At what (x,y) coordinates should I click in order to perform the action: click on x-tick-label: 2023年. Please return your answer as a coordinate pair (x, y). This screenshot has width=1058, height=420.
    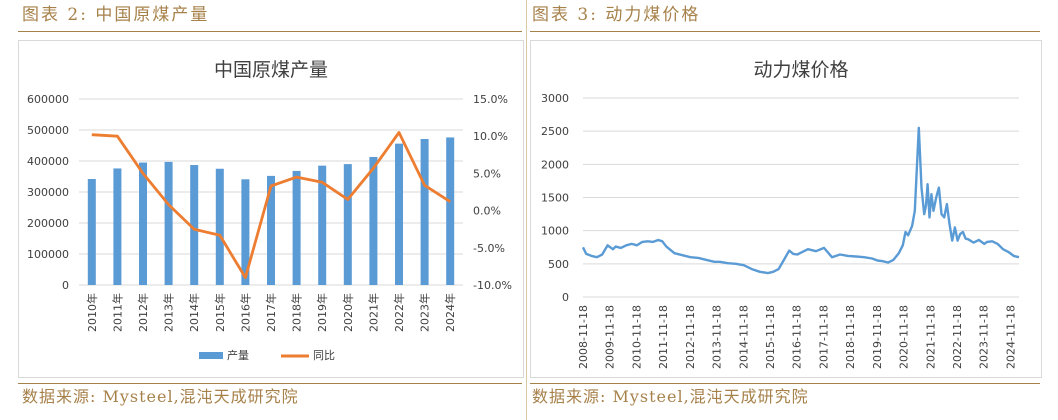
    Looking at the image, I should click on (425, 312).